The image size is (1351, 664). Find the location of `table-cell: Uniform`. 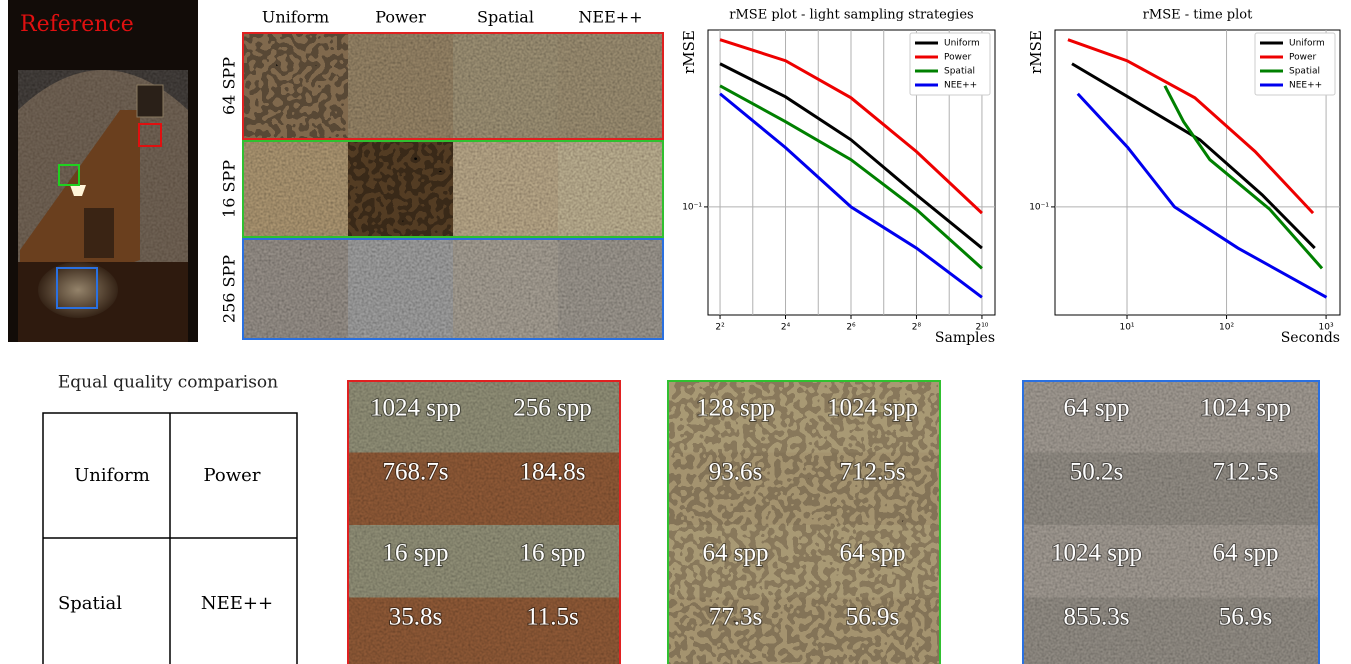

table-cell: Uniform is located at coordinates (112, 475).